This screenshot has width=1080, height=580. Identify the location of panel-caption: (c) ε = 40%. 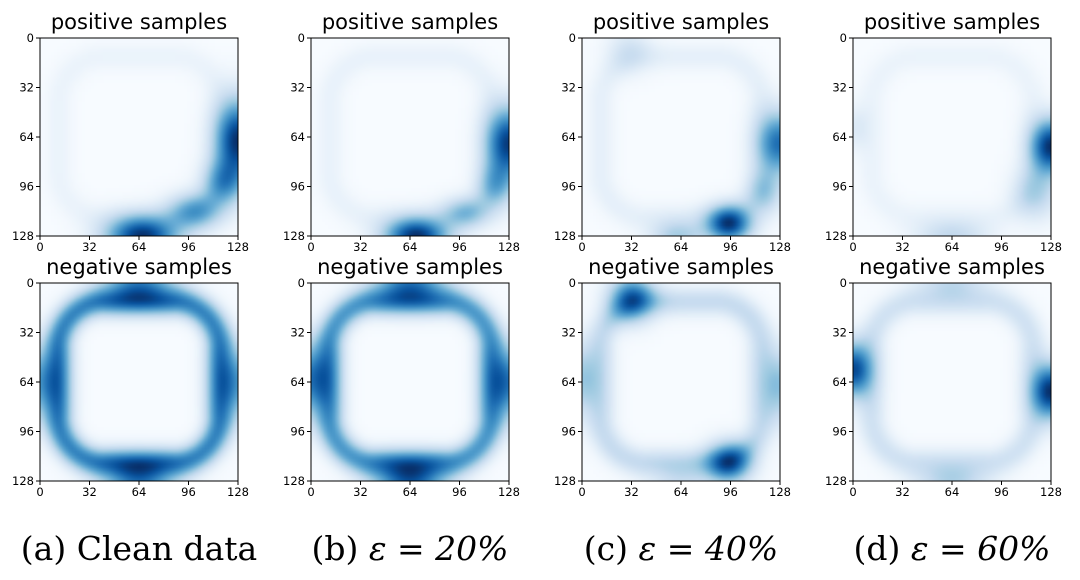
(681, 548).